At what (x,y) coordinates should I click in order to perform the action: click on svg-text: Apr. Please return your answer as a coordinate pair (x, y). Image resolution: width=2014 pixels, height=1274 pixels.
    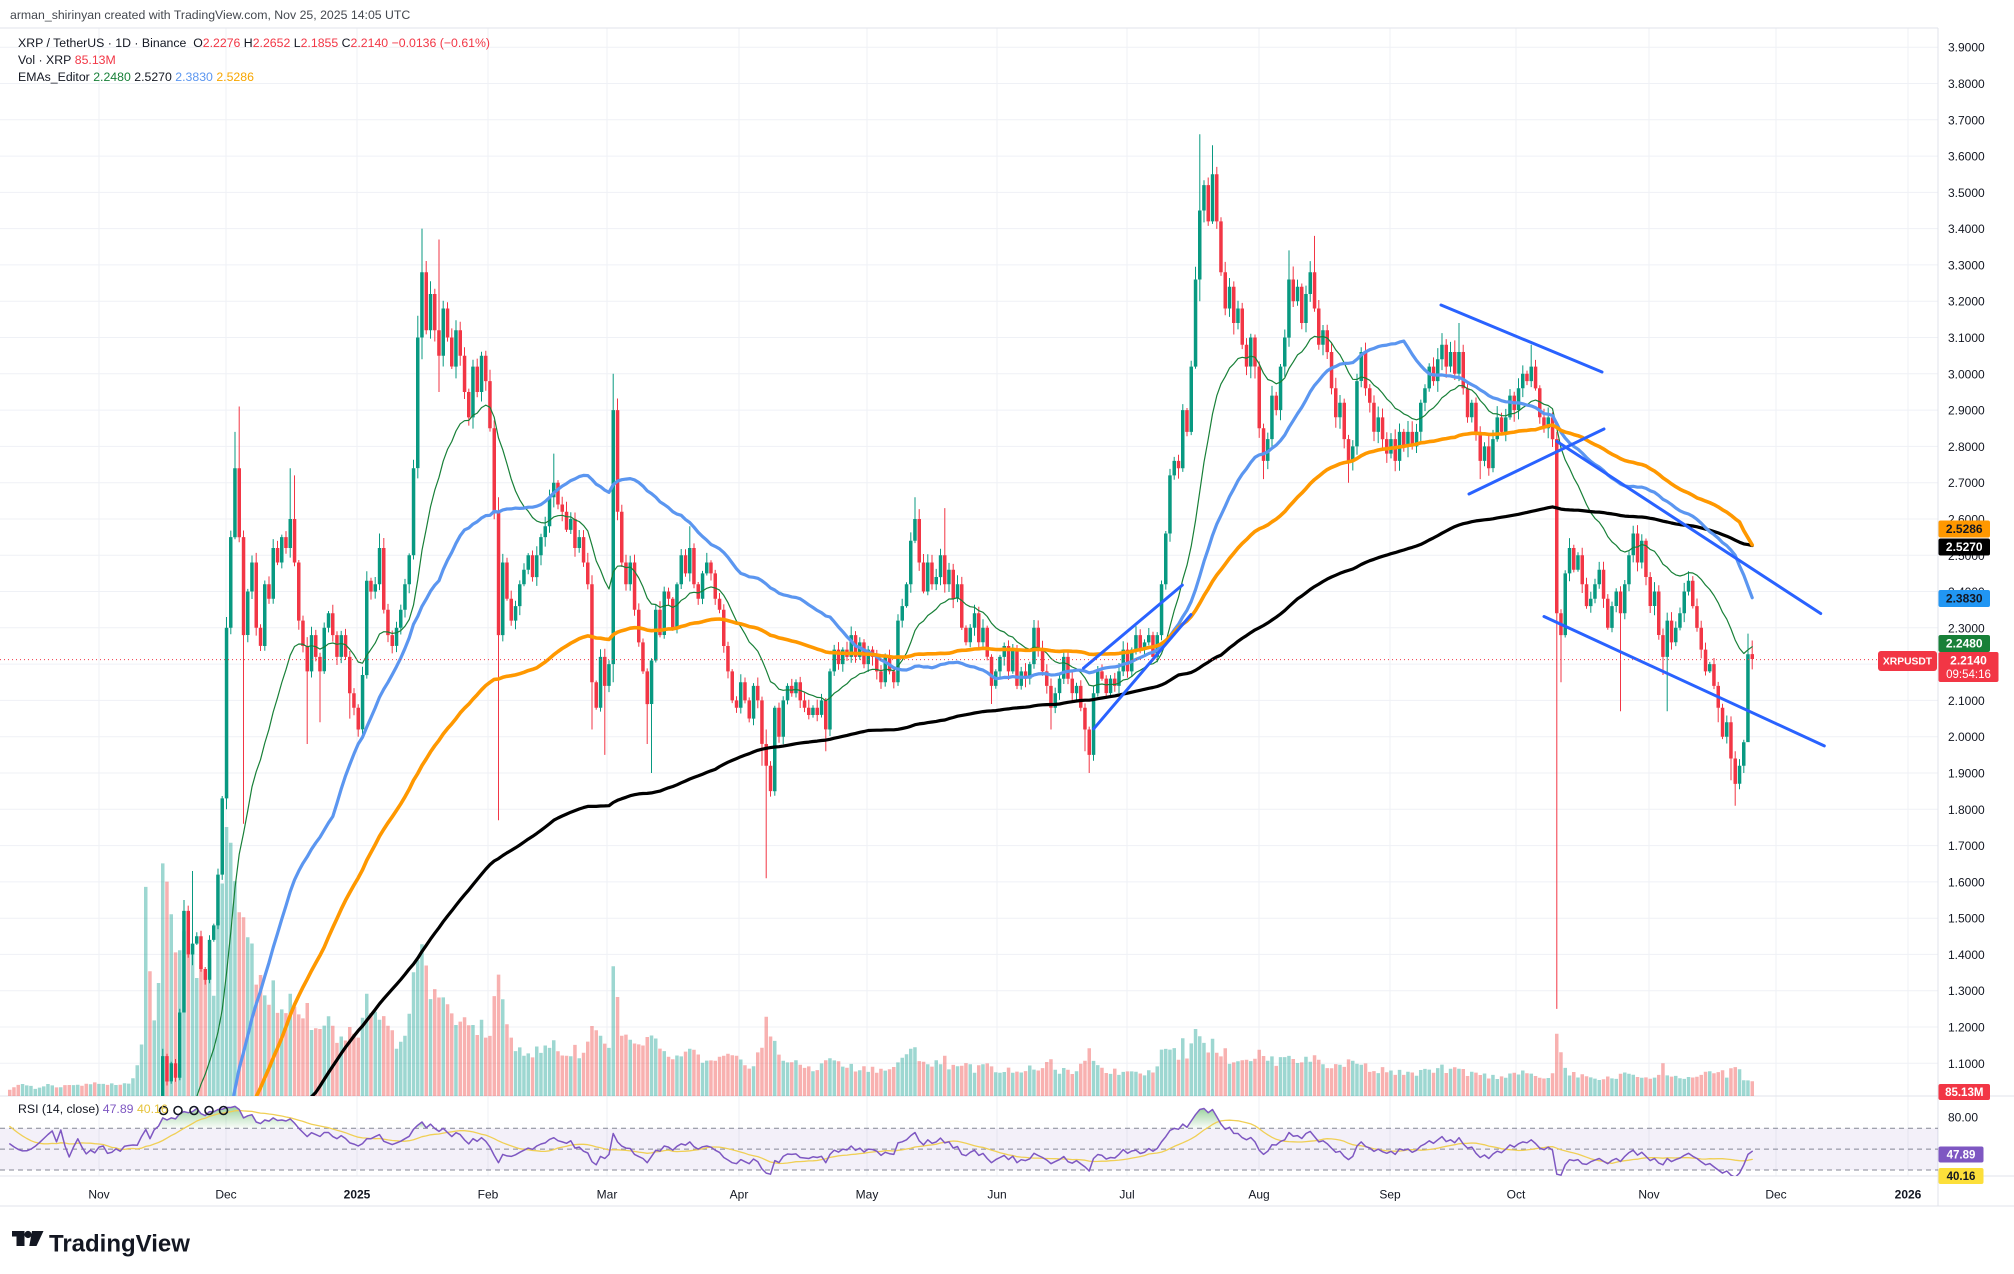
    Looking at the image, I should click on (739, 1195).